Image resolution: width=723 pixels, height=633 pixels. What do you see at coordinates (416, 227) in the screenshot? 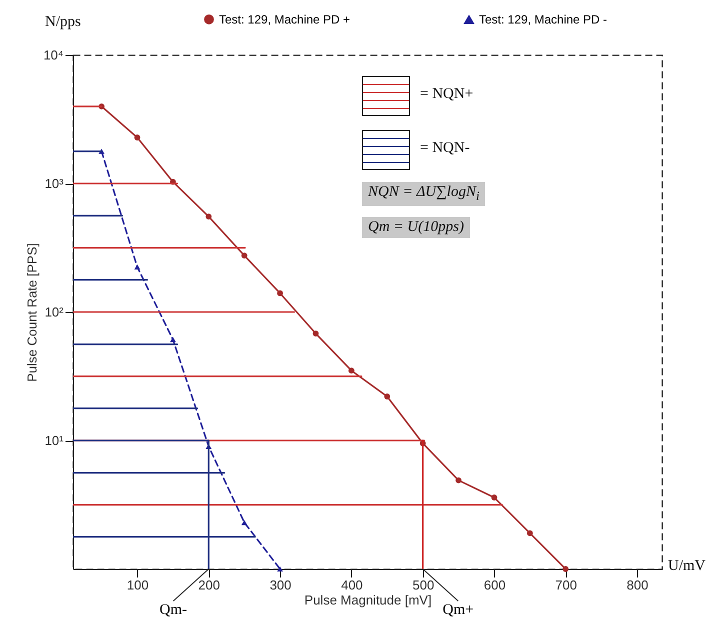
I see `annotation: Qm = U(10pps)` at bounding box center [416, 227].